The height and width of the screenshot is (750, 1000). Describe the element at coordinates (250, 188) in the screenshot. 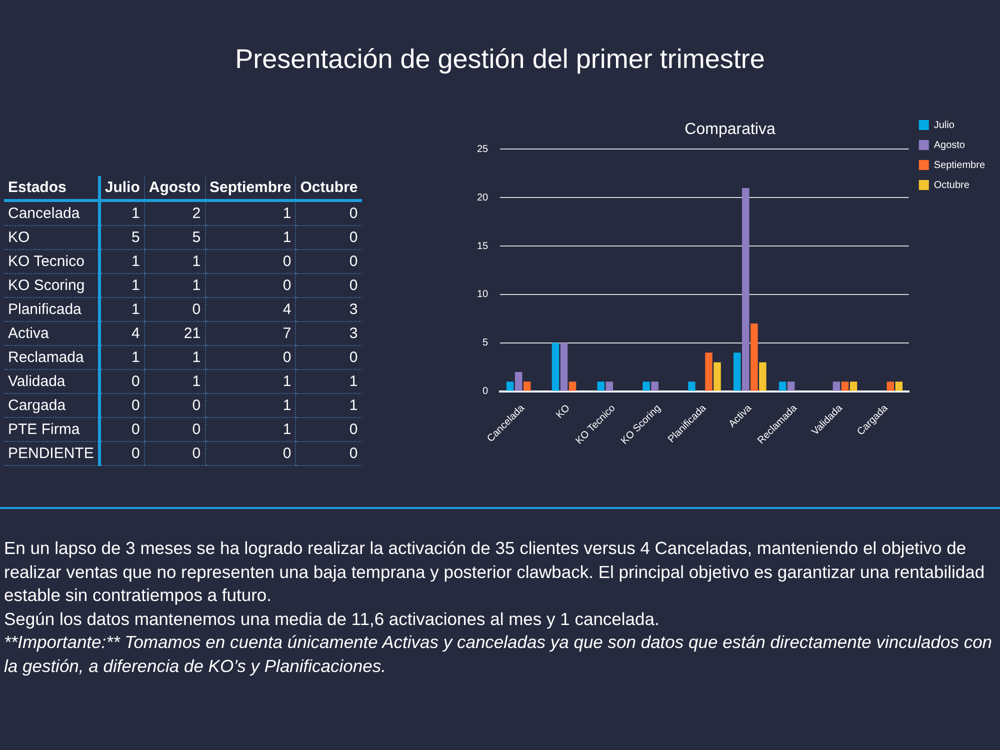

I see `text: Septiembre` at that location.